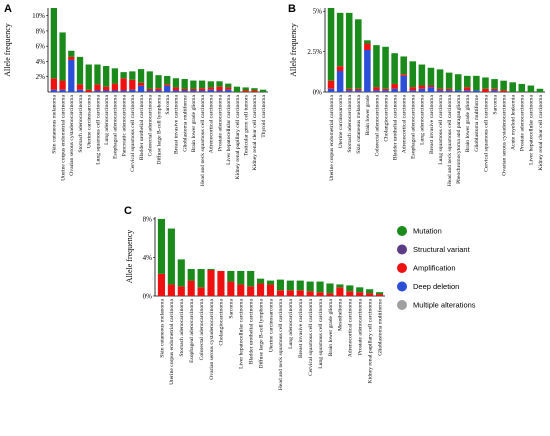 This screenshot has width=550, height=436. Describe the element at coordinates (476, 122) in the screenshot. I see `category-label: Glioblastoma multiforme` at that location.